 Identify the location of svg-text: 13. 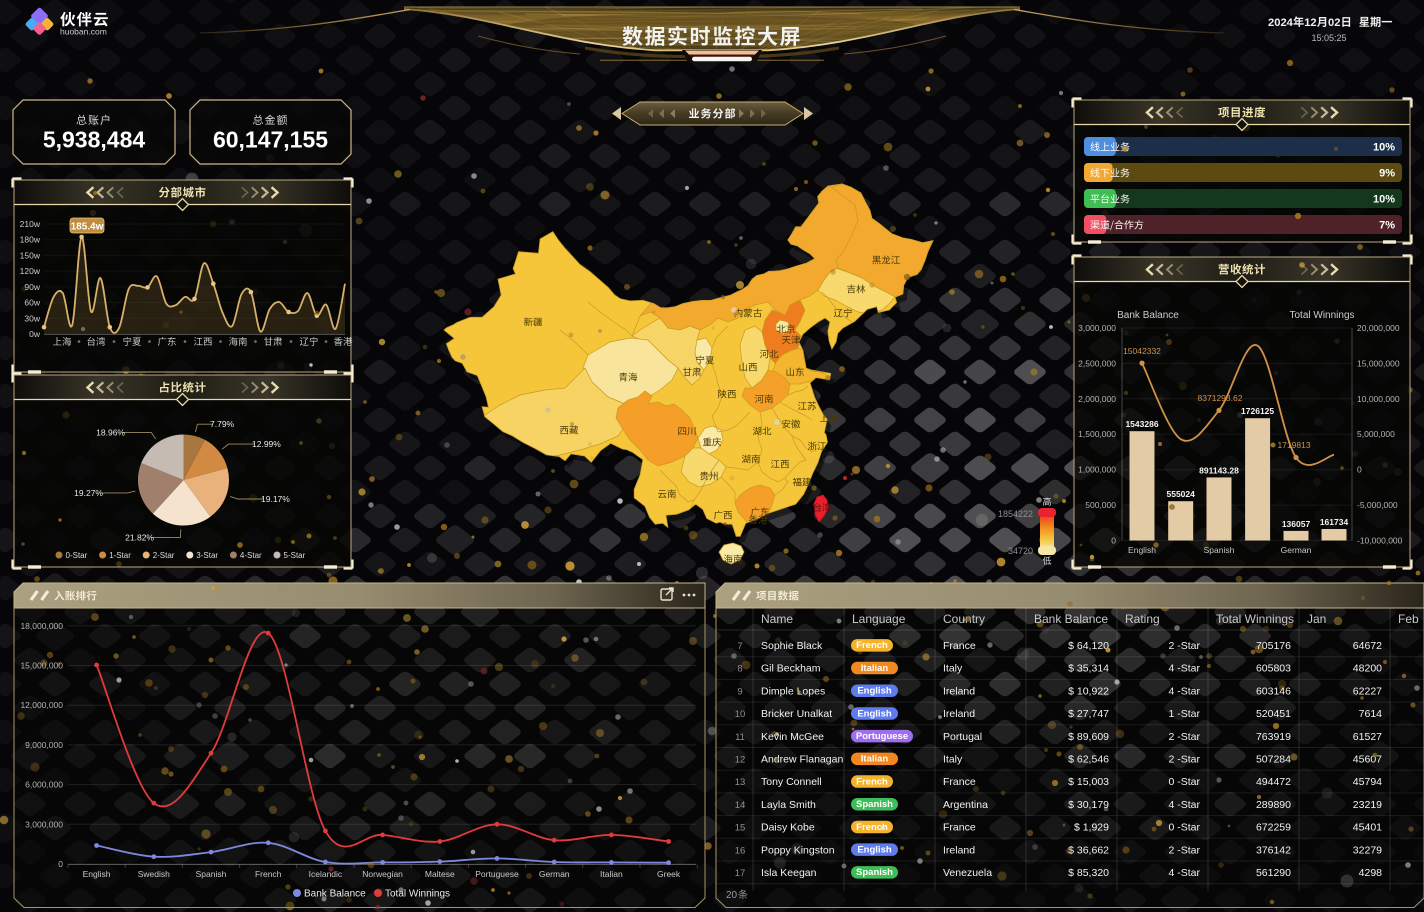
(740, 782).